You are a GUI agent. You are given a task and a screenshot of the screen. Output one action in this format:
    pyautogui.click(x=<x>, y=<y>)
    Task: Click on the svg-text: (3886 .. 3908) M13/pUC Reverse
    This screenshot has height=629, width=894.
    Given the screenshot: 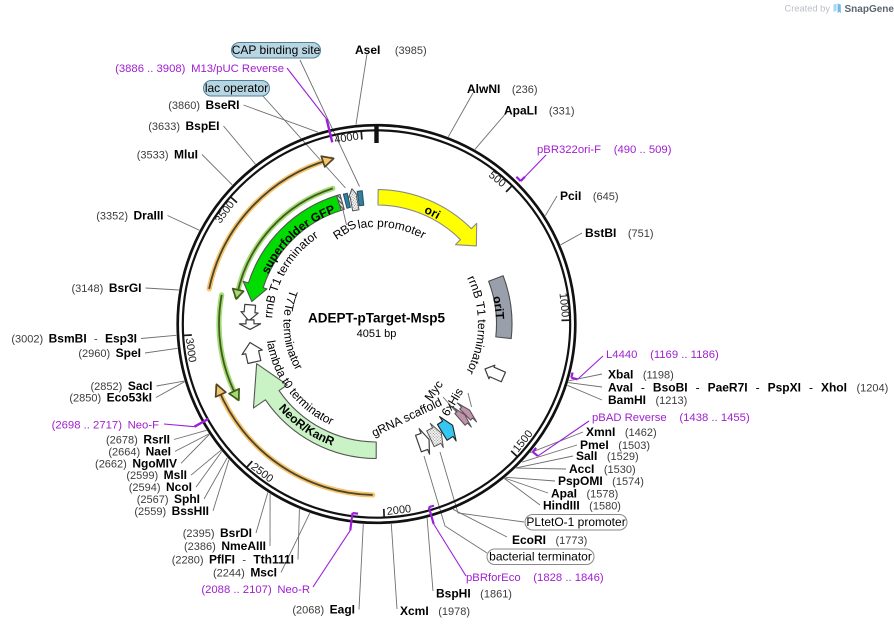 What is the action you would take?
    pyautogui.click(x=199, y=69)
    